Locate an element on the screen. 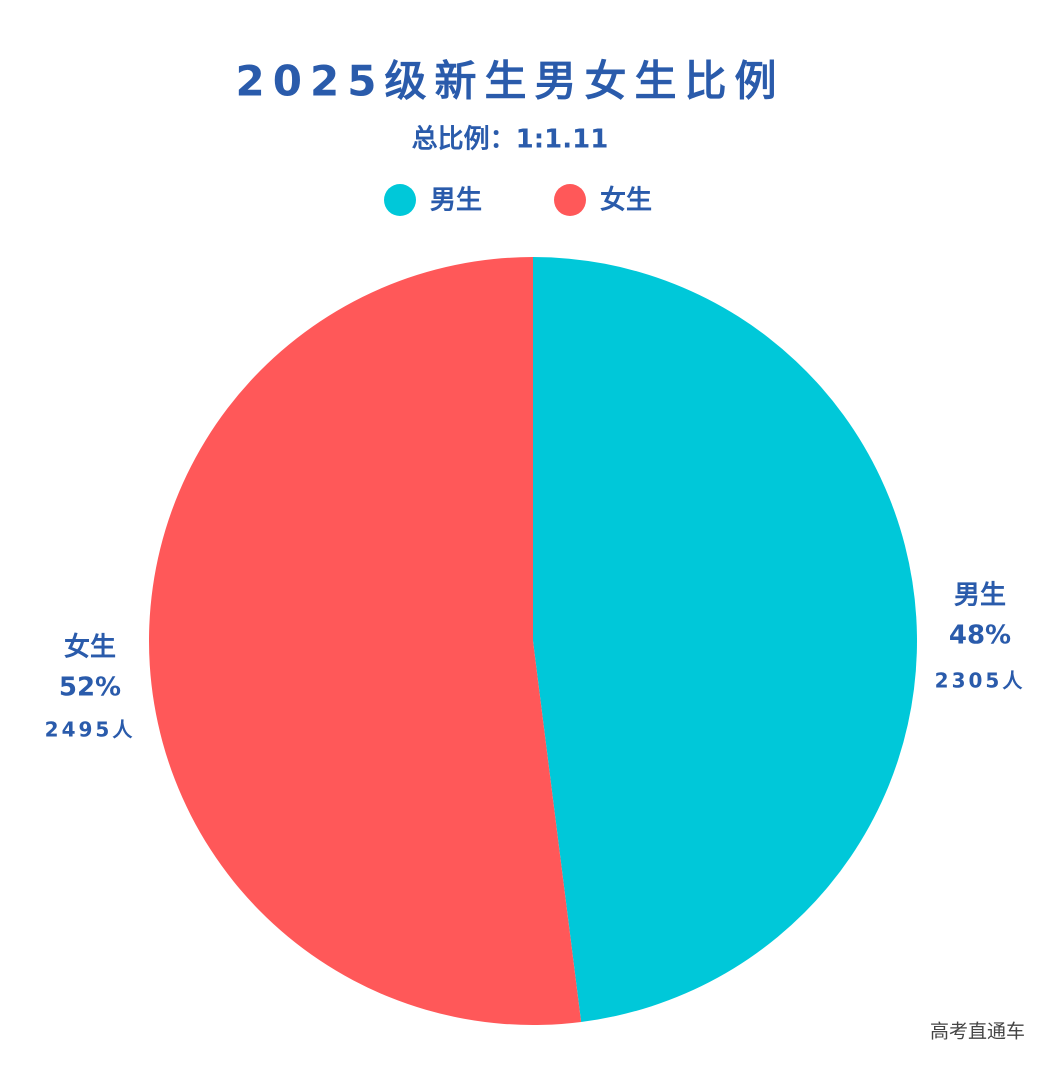 This screenshot has width=1056, height=1071. data-label-count: 2495人 is located at coordinates (90, 730).